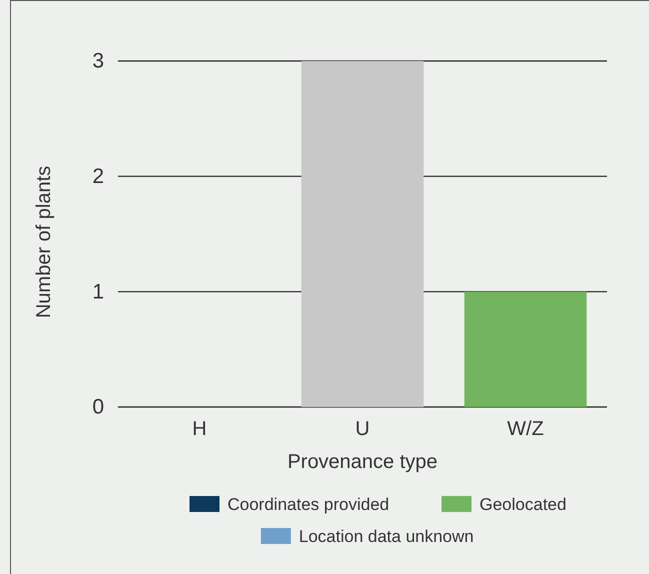 This screenshot has height=574, width=649. What do you see at coordinates (98, 61) in the screenshot?
I see `y-tick-label: 3` at bounding box center [98, 61].